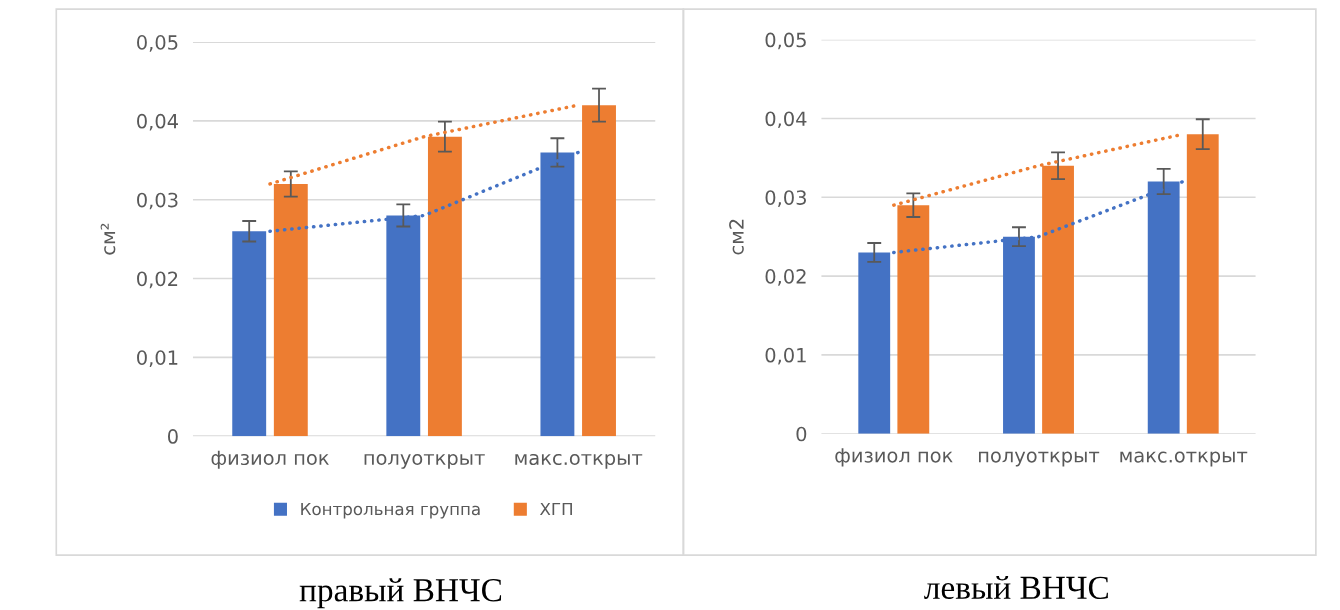  What do you see at coordinates (555, 509) in the screenshot?
I see `legend-label: ХГП` at bounding box center [555, 509].